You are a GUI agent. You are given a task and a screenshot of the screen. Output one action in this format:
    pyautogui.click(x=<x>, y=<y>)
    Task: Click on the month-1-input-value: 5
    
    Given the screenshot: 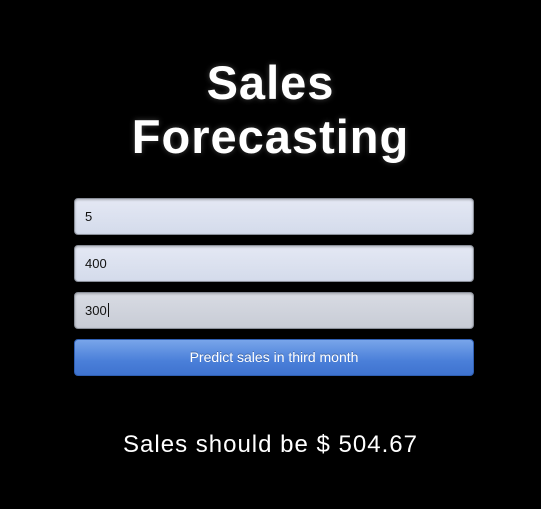 What is the action you would take?
    pyautogui.click(x=89, y=216)
    